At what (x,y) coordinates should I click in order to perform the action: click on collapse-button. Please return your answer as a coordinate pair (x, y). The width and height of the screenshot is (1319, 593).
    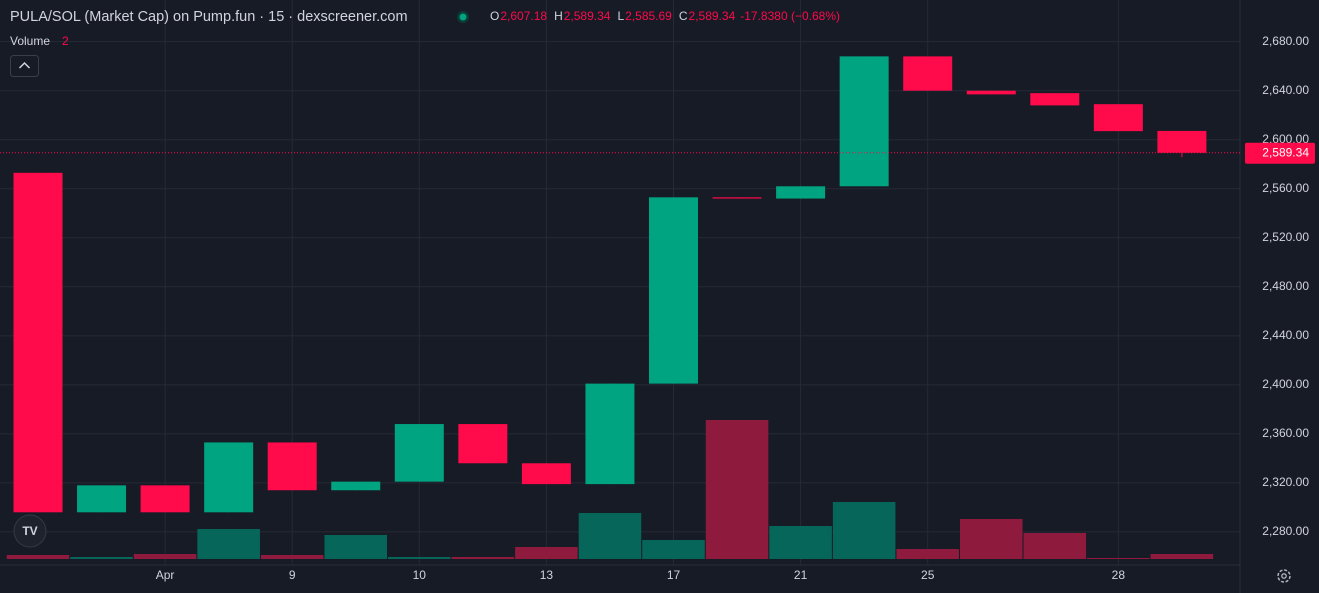
    Looking at the image, I should click on (24, 66).